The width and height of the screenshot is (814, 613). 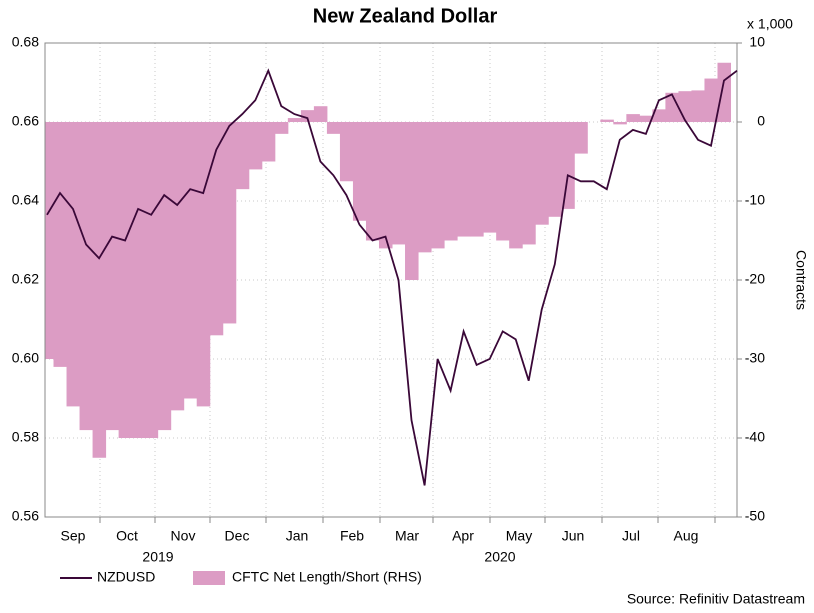 What do you see at coordinates (405, 16) in the screenshot?
I see `chart-title: New Zealand Dollar` at bounding box center [405, 16].